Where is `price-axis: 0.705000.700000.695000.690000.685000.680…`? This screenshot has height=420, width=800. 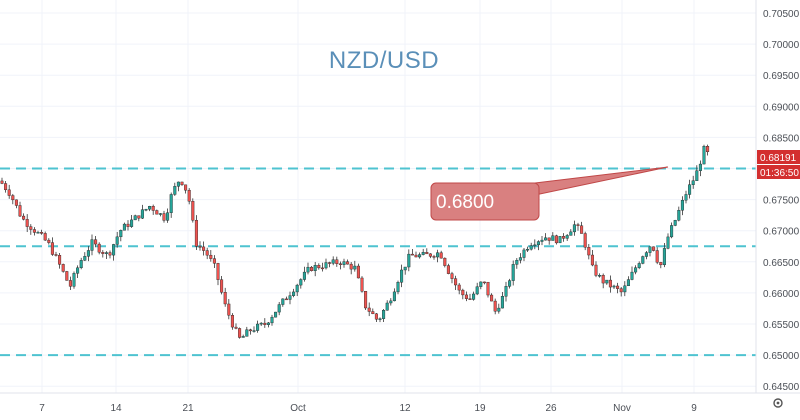 price-axis: 0.705000.700000.695000.690000.685000.680… is located at coordinates (777, 196).